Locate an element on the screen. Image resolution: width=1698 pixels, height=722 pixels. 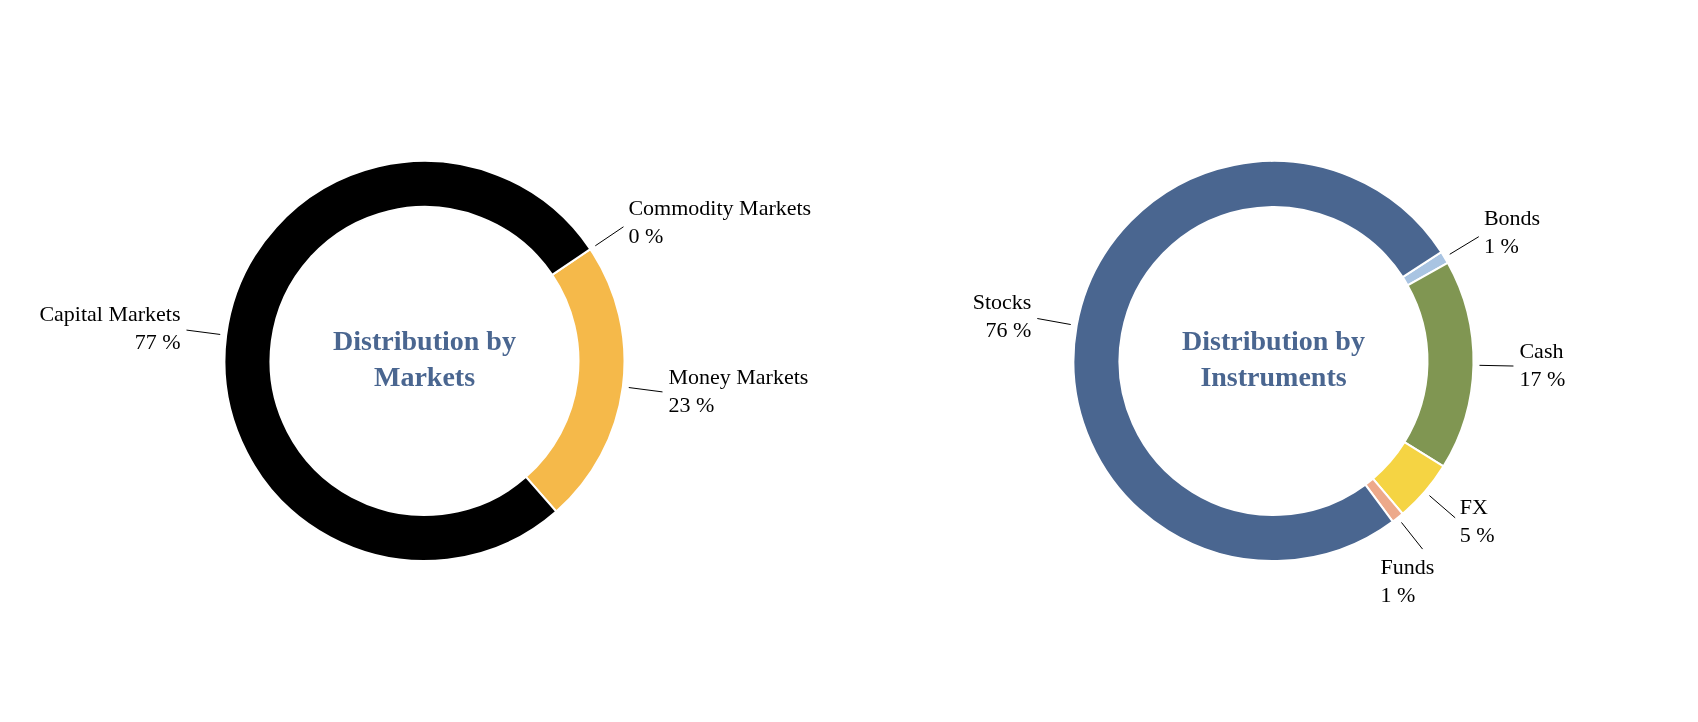
text: 0 % is located at coordinates (646, 236).